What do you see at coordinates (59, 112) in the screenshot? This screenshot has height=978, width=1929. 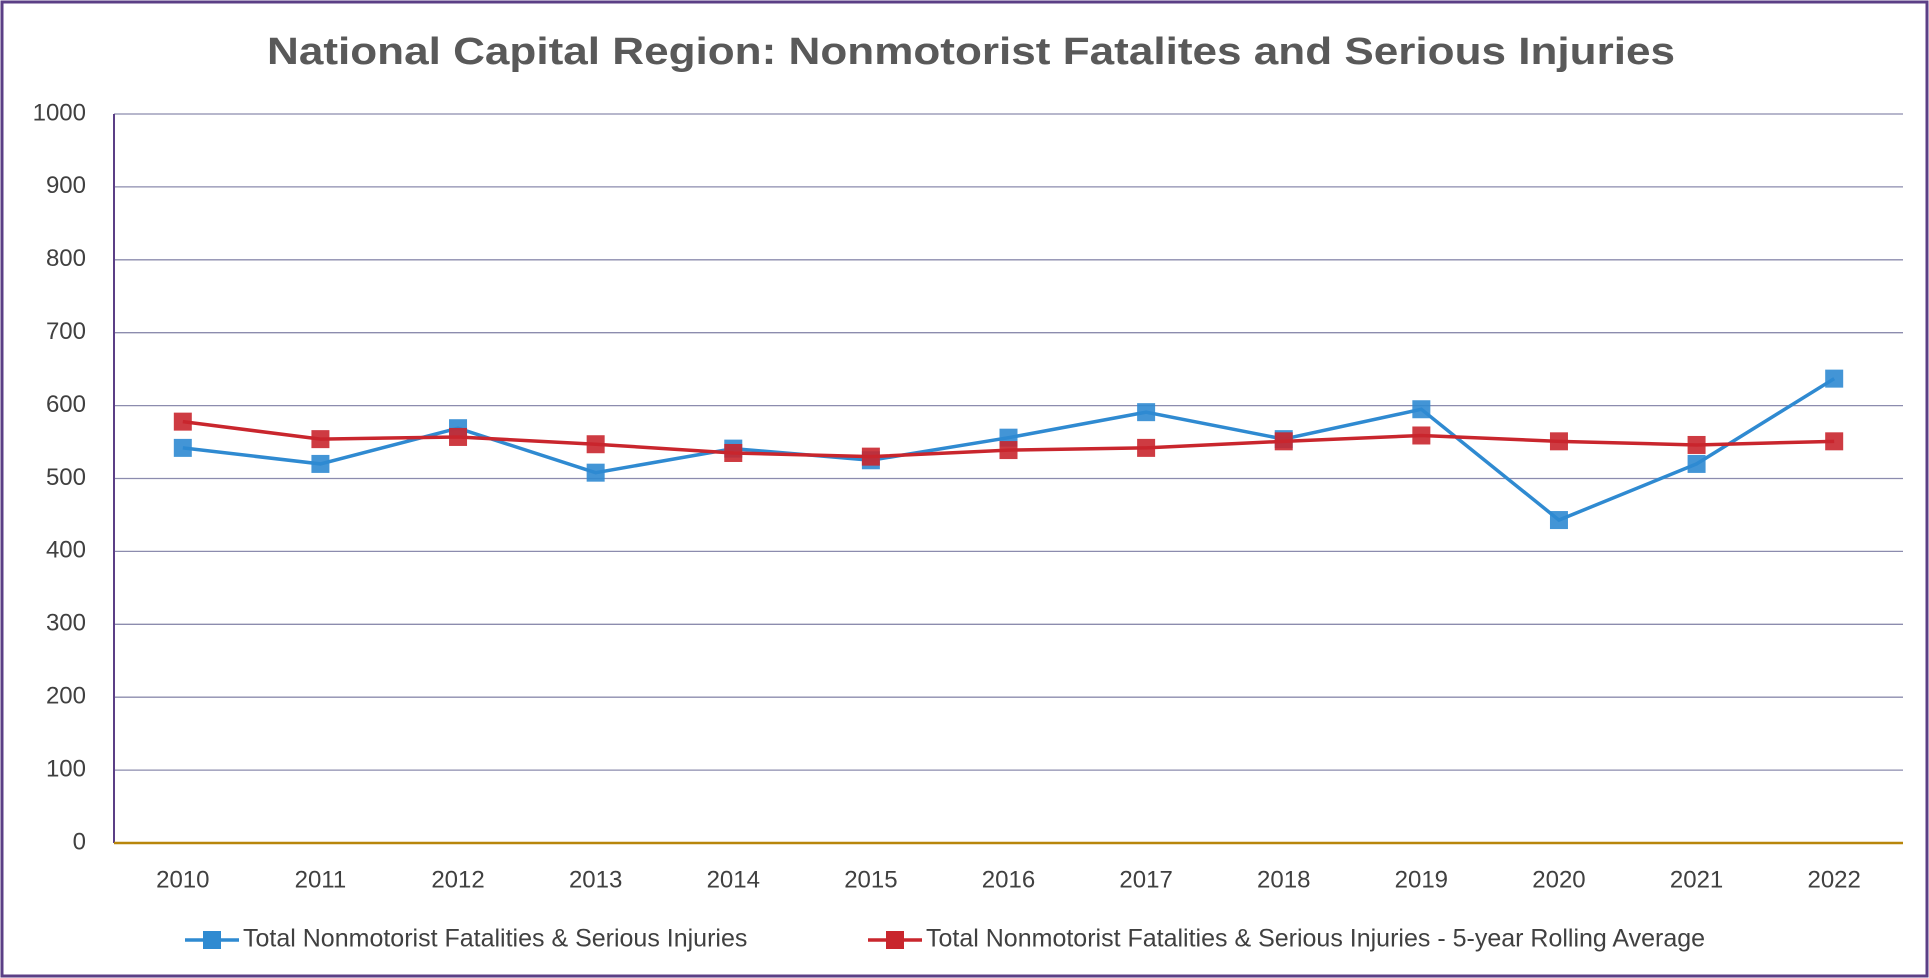 I see `y-tick-label: 1000` at bounding box center [59, 112].